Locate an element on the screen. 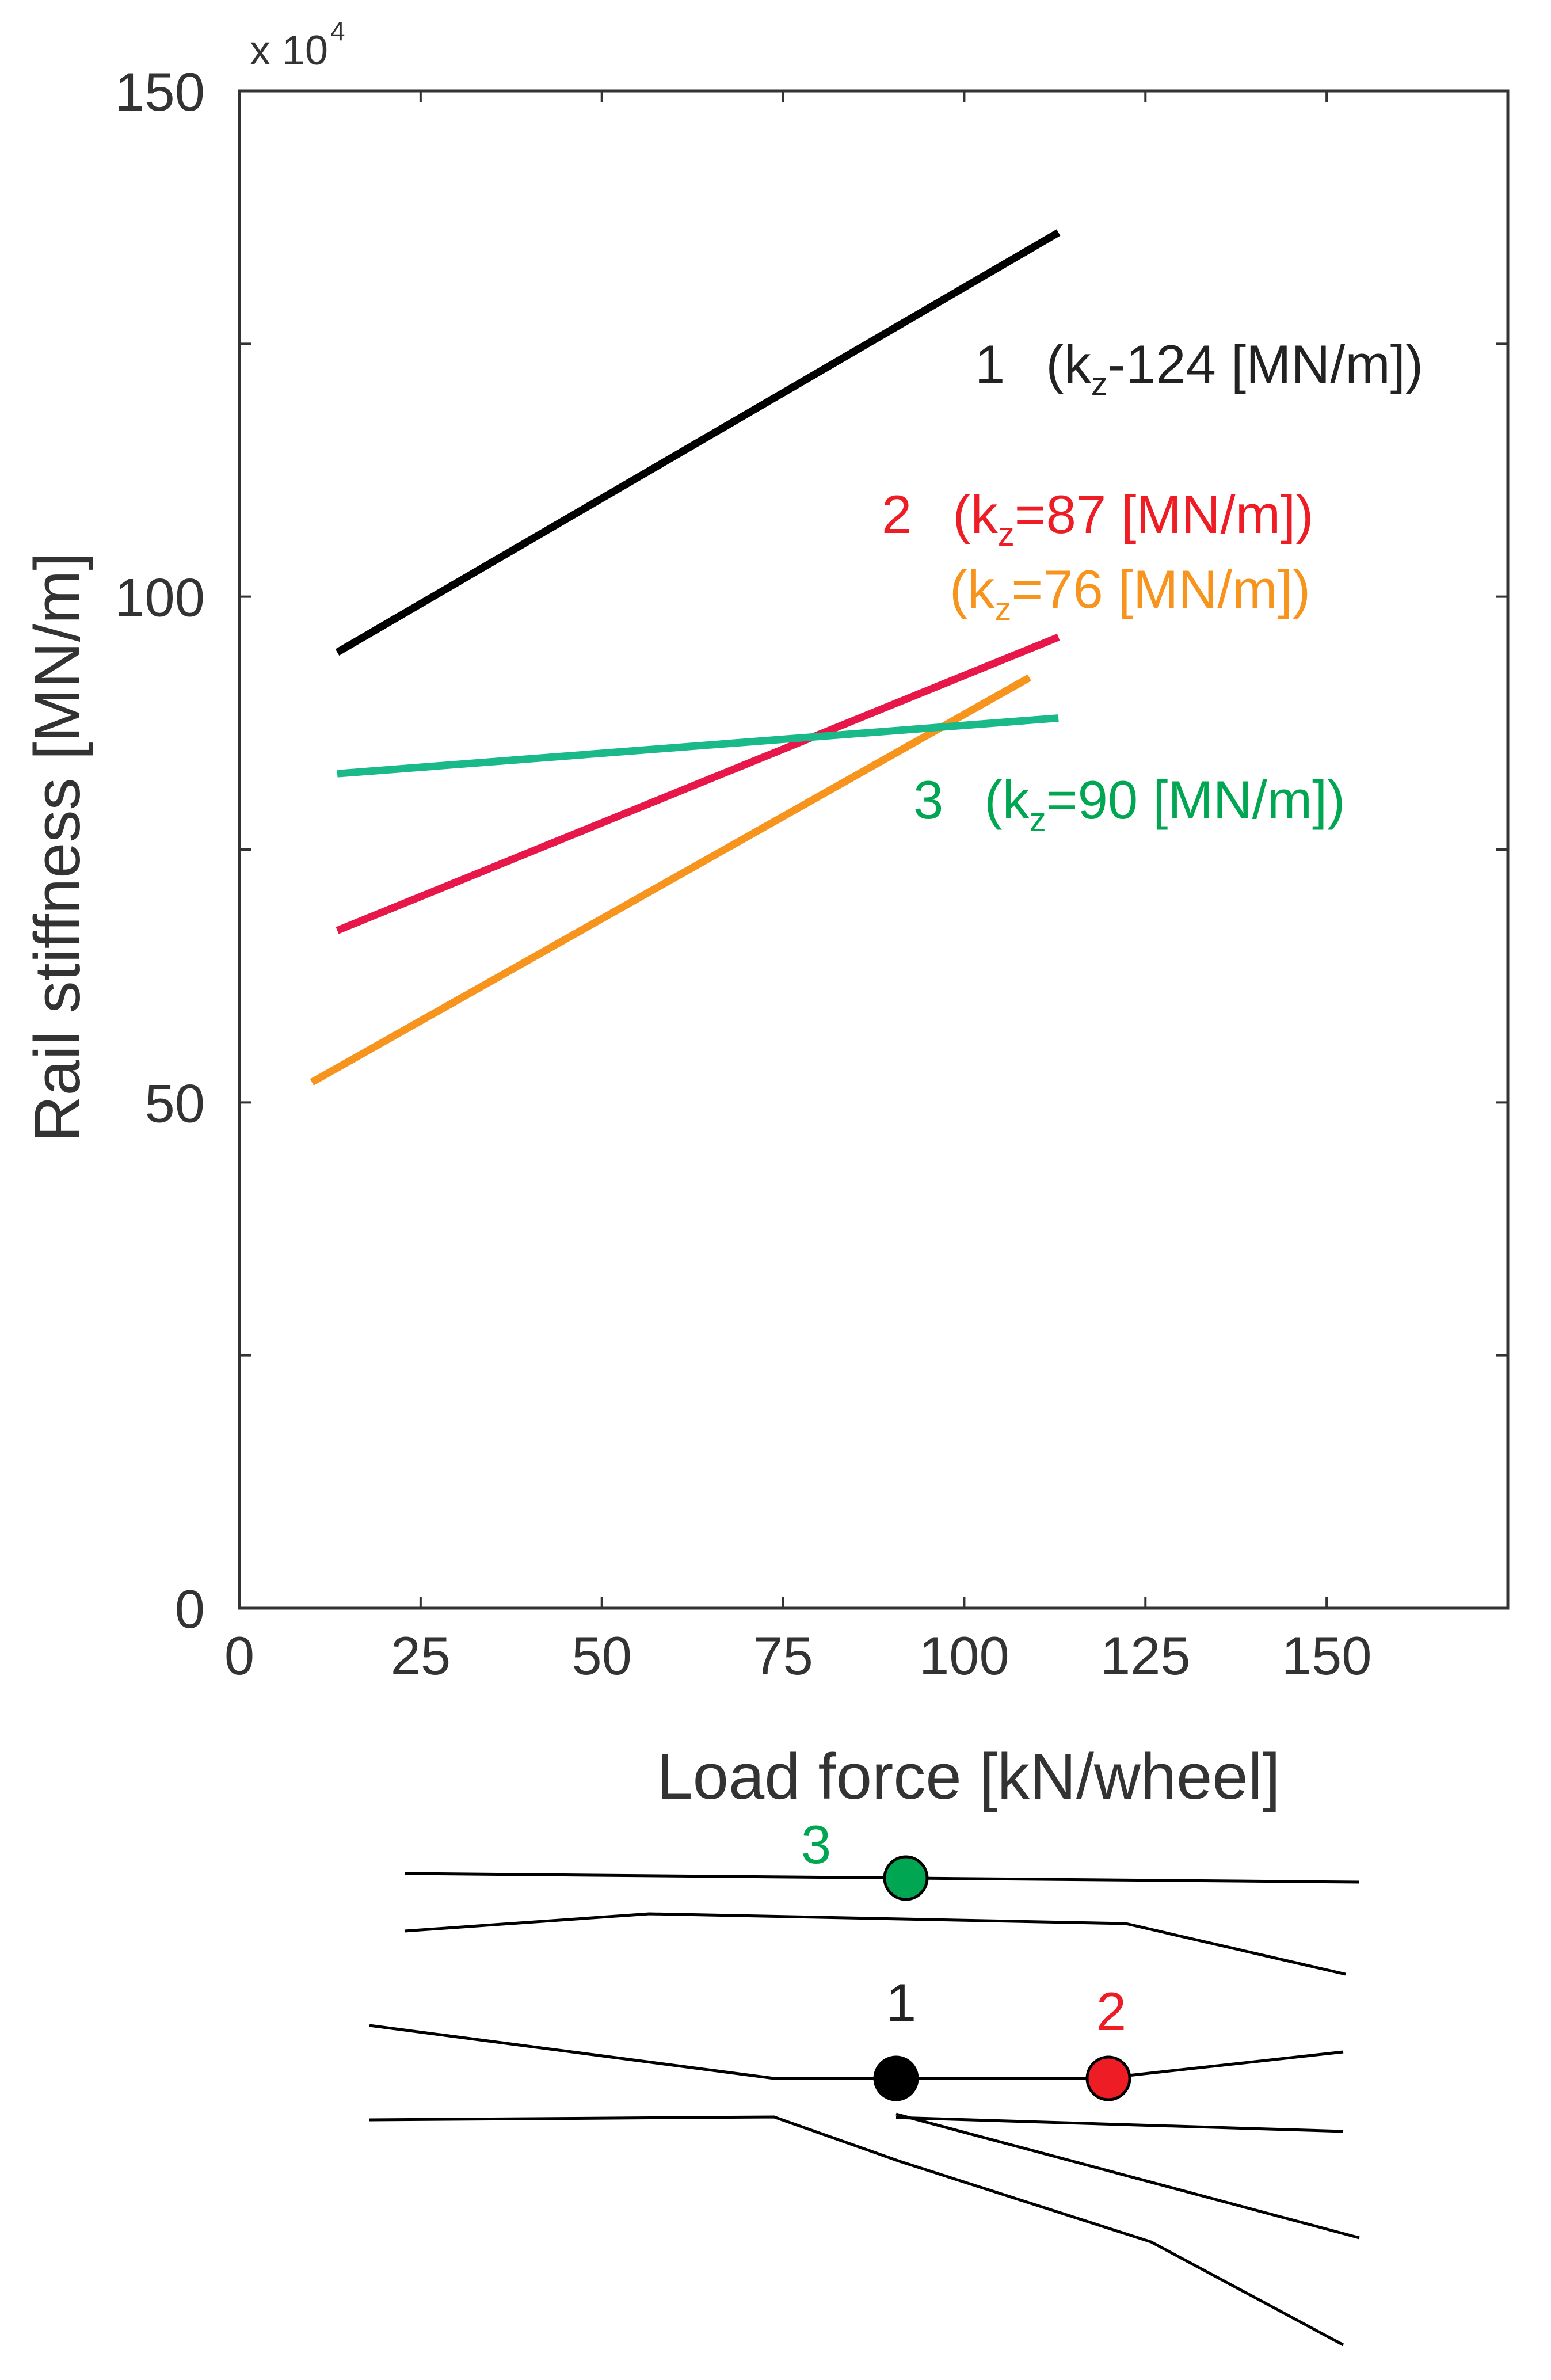 Image resolution: width=1551 pixels, height=2380 pixels. x-tick-label: 100 is located at coordinates (964, 1656).